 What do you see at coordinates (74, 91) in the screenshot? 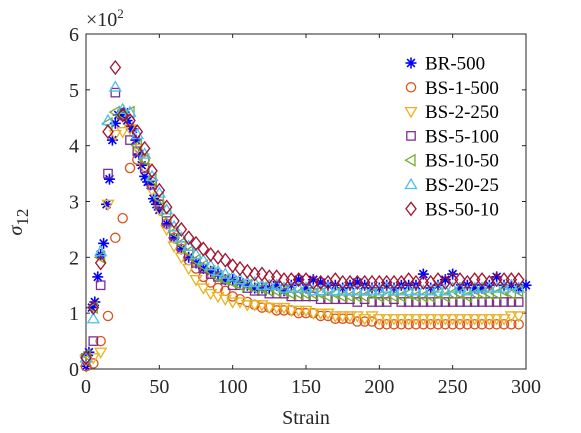
I see `y-tick-label: 5` at bounding box center [74, 91].